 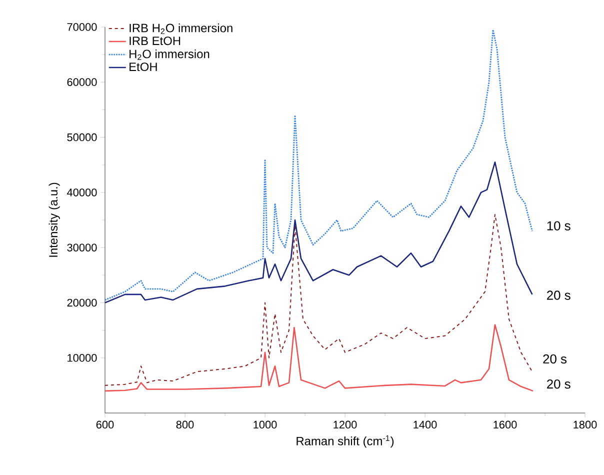 What do you see at coordinates (82, 137) in the screenshot?
I see `y-tick-label: 50000` at bounding box center [82, 137].